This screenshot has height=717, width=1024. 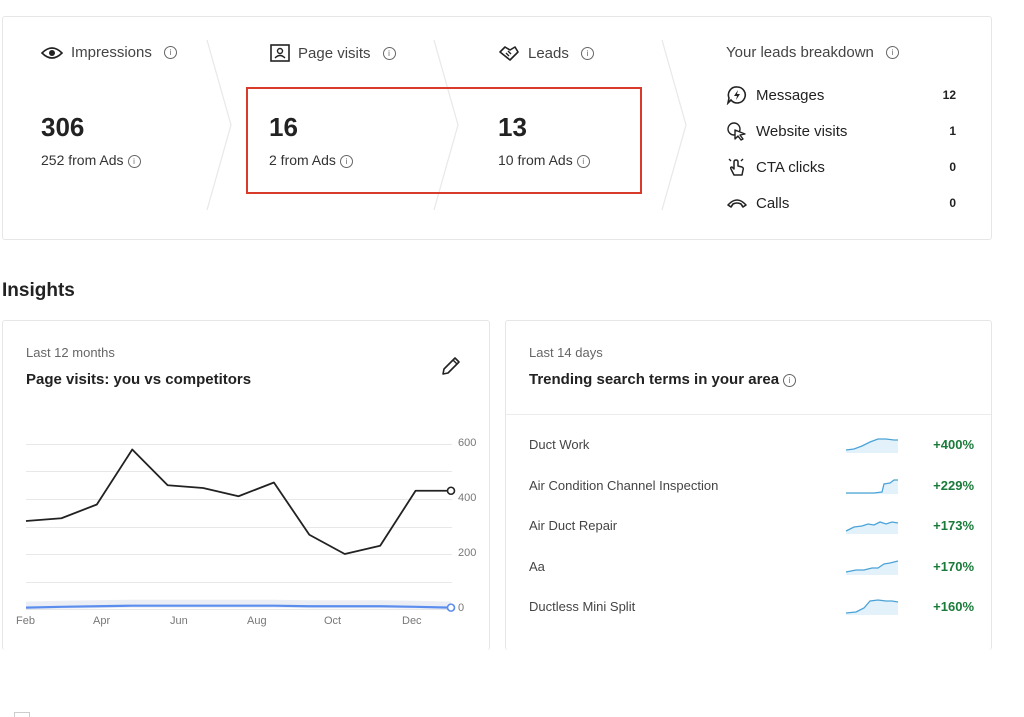 What do you see at coordinates (953, 485) in the screenshot?
I see `term-change: +229%` at bounding box center [953, 485].